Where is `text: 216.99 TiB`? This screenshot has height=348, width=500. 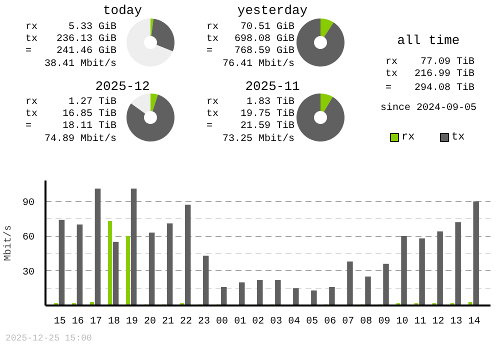 text: 216.99 TiB is located at coordinates (444, 74).